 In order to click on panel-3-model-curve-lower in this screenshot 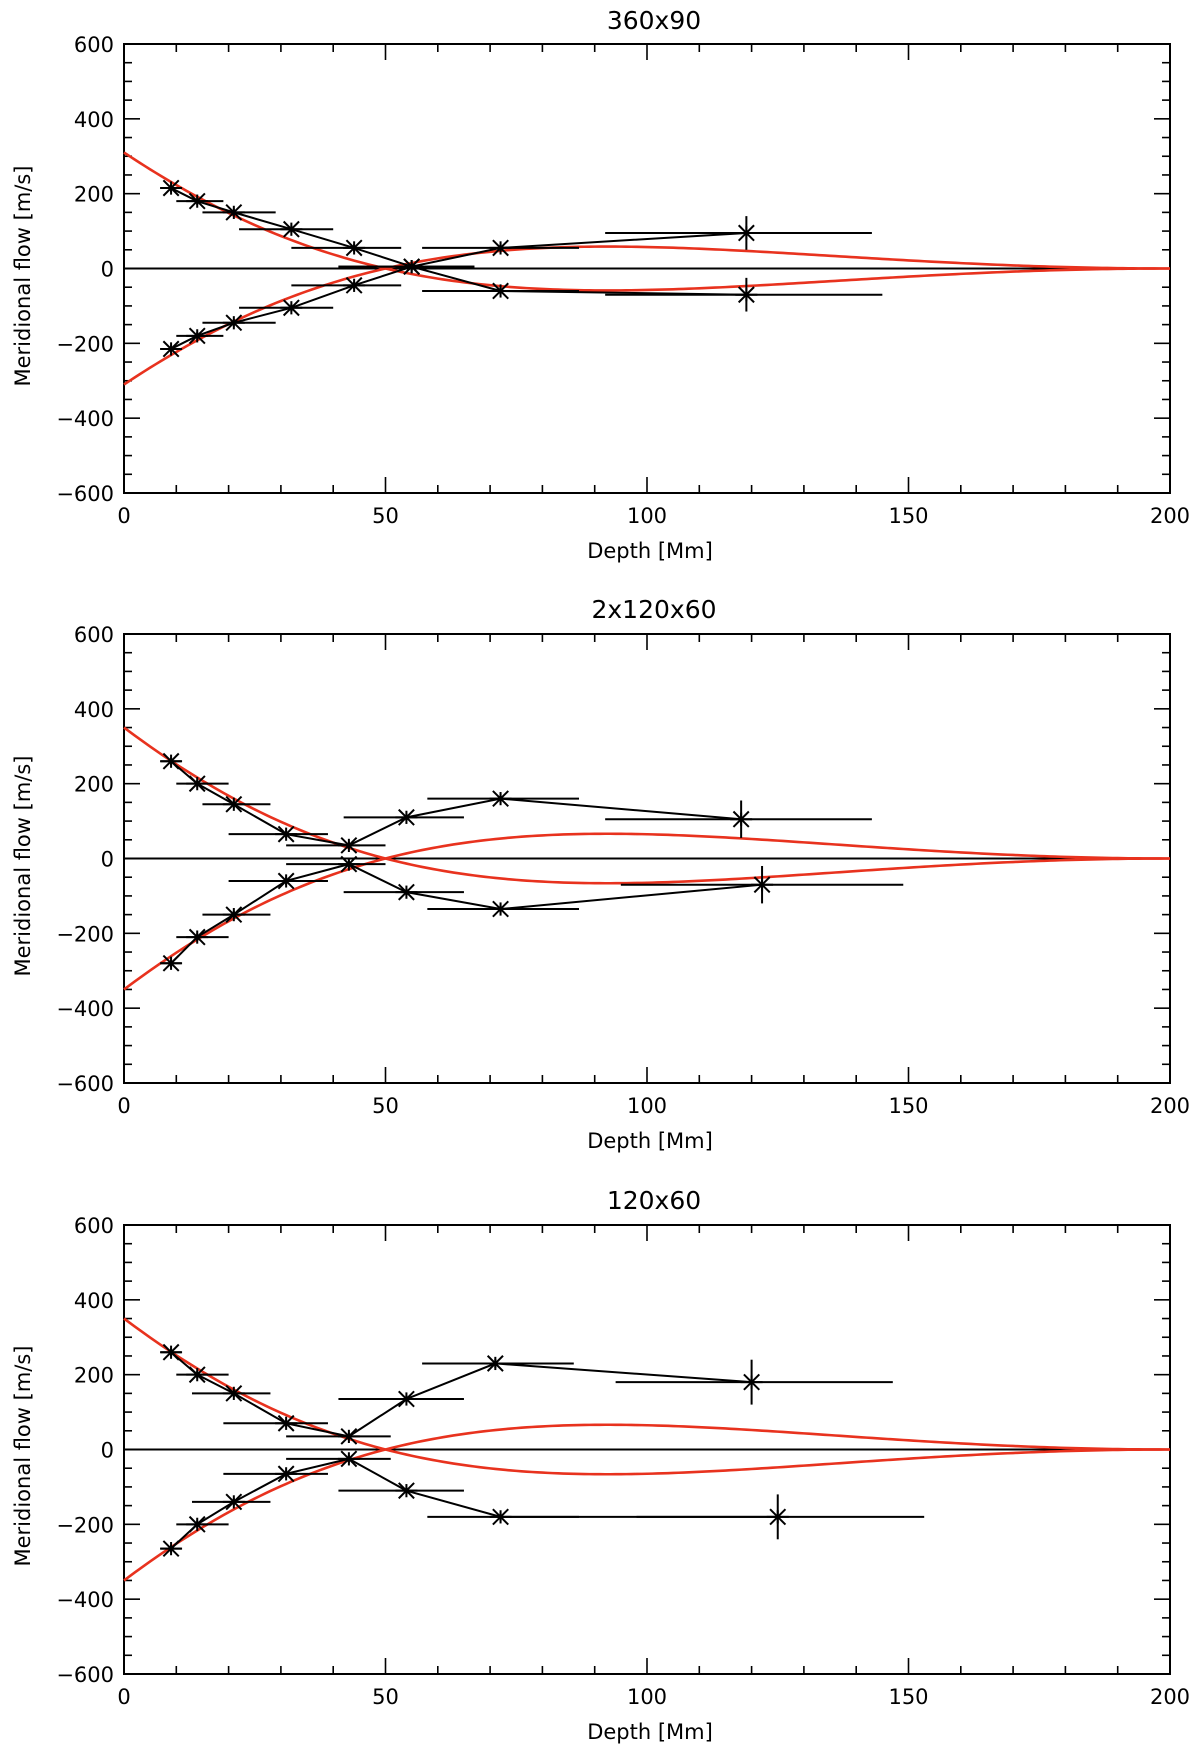, I will do `click(646, 1502)`.